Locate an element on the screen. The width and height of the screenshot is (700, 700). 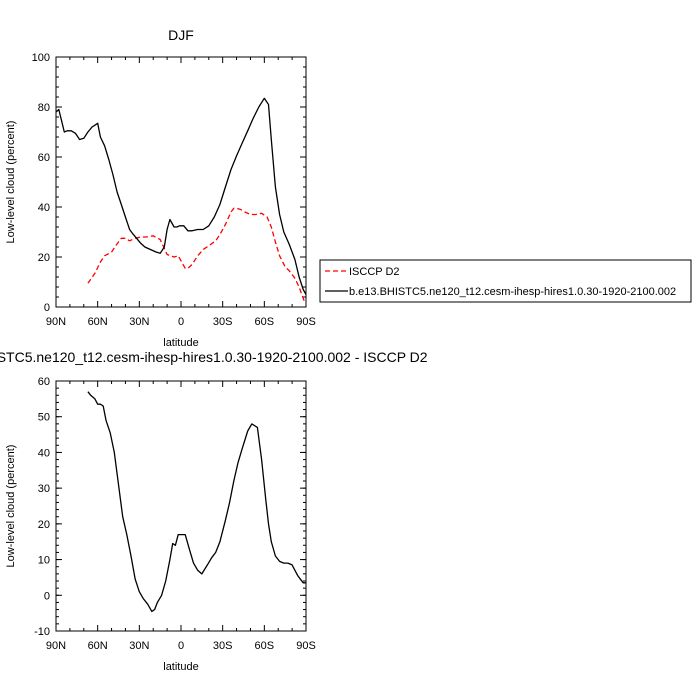
chart-top-xtick-label: 30N is located at coordinates (139, 322).